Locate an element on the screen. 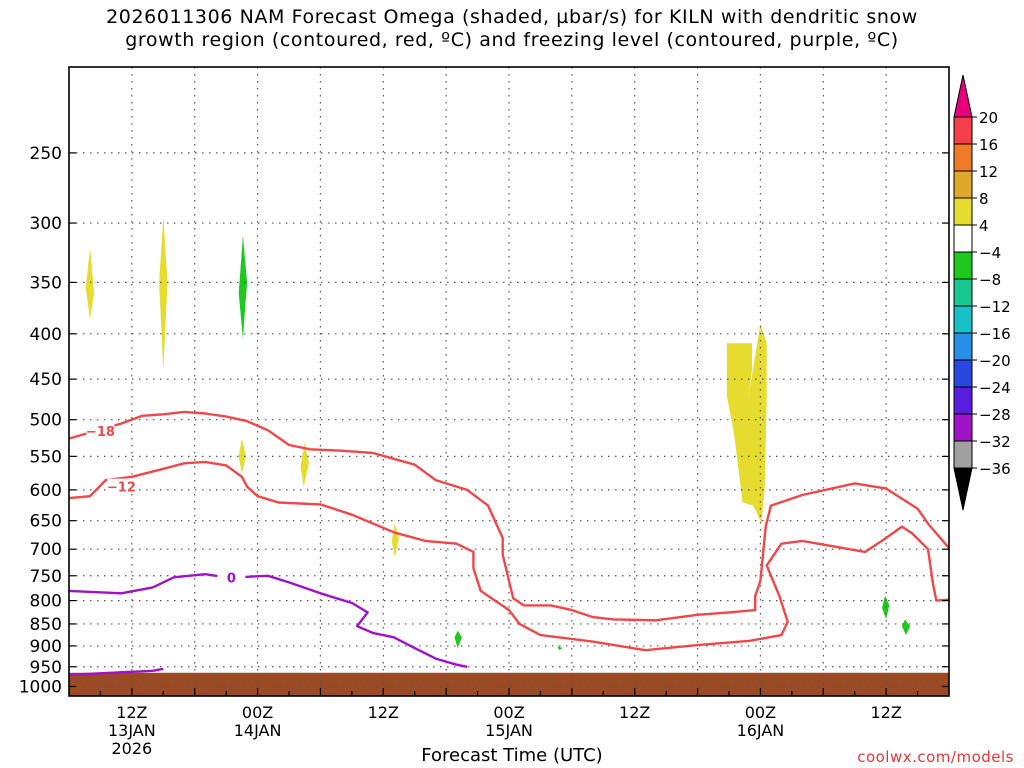 The height and width of the screenshot is (768, 1024). colorbar-label: −32 is located at coordinates (995, 442).